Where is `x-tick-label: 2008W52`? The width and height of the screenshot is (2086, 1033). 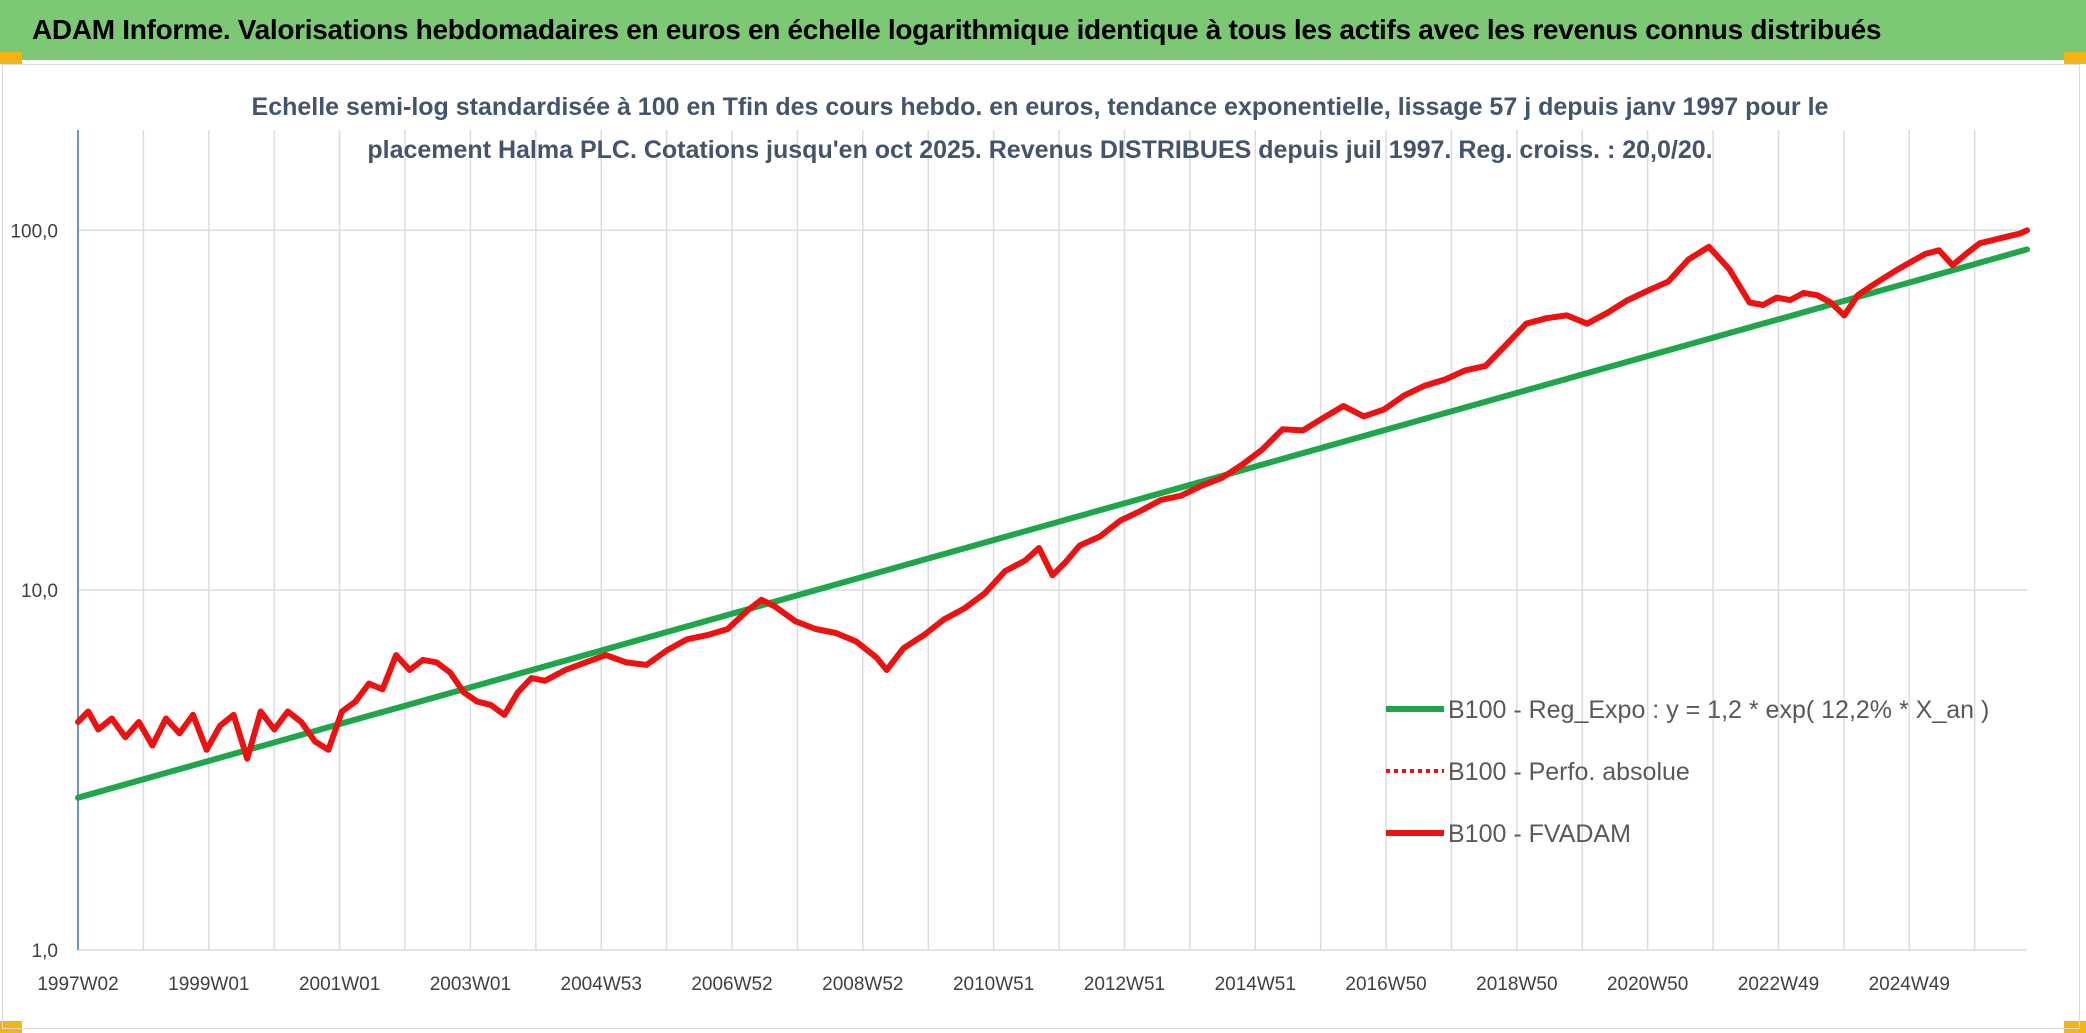
x-tick-label: 2008W52 is located at coordinates (862, 984).